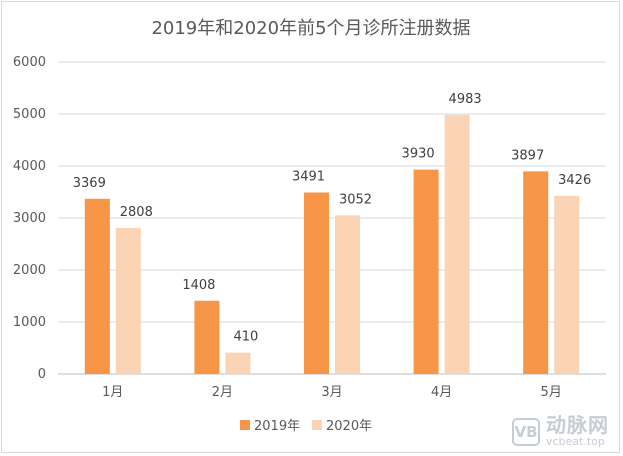 This screenshot has height=456, width=623. I want to click on y-tick-label: 6000, so click(29, 62).